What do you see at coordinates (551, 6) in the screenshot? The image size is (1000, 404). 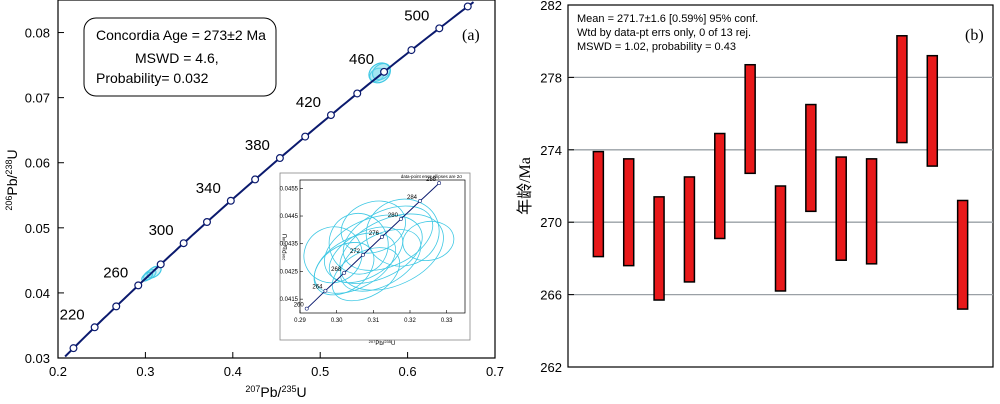 I see `y-tick-label-b: 282` at bounding box center [551, 6].